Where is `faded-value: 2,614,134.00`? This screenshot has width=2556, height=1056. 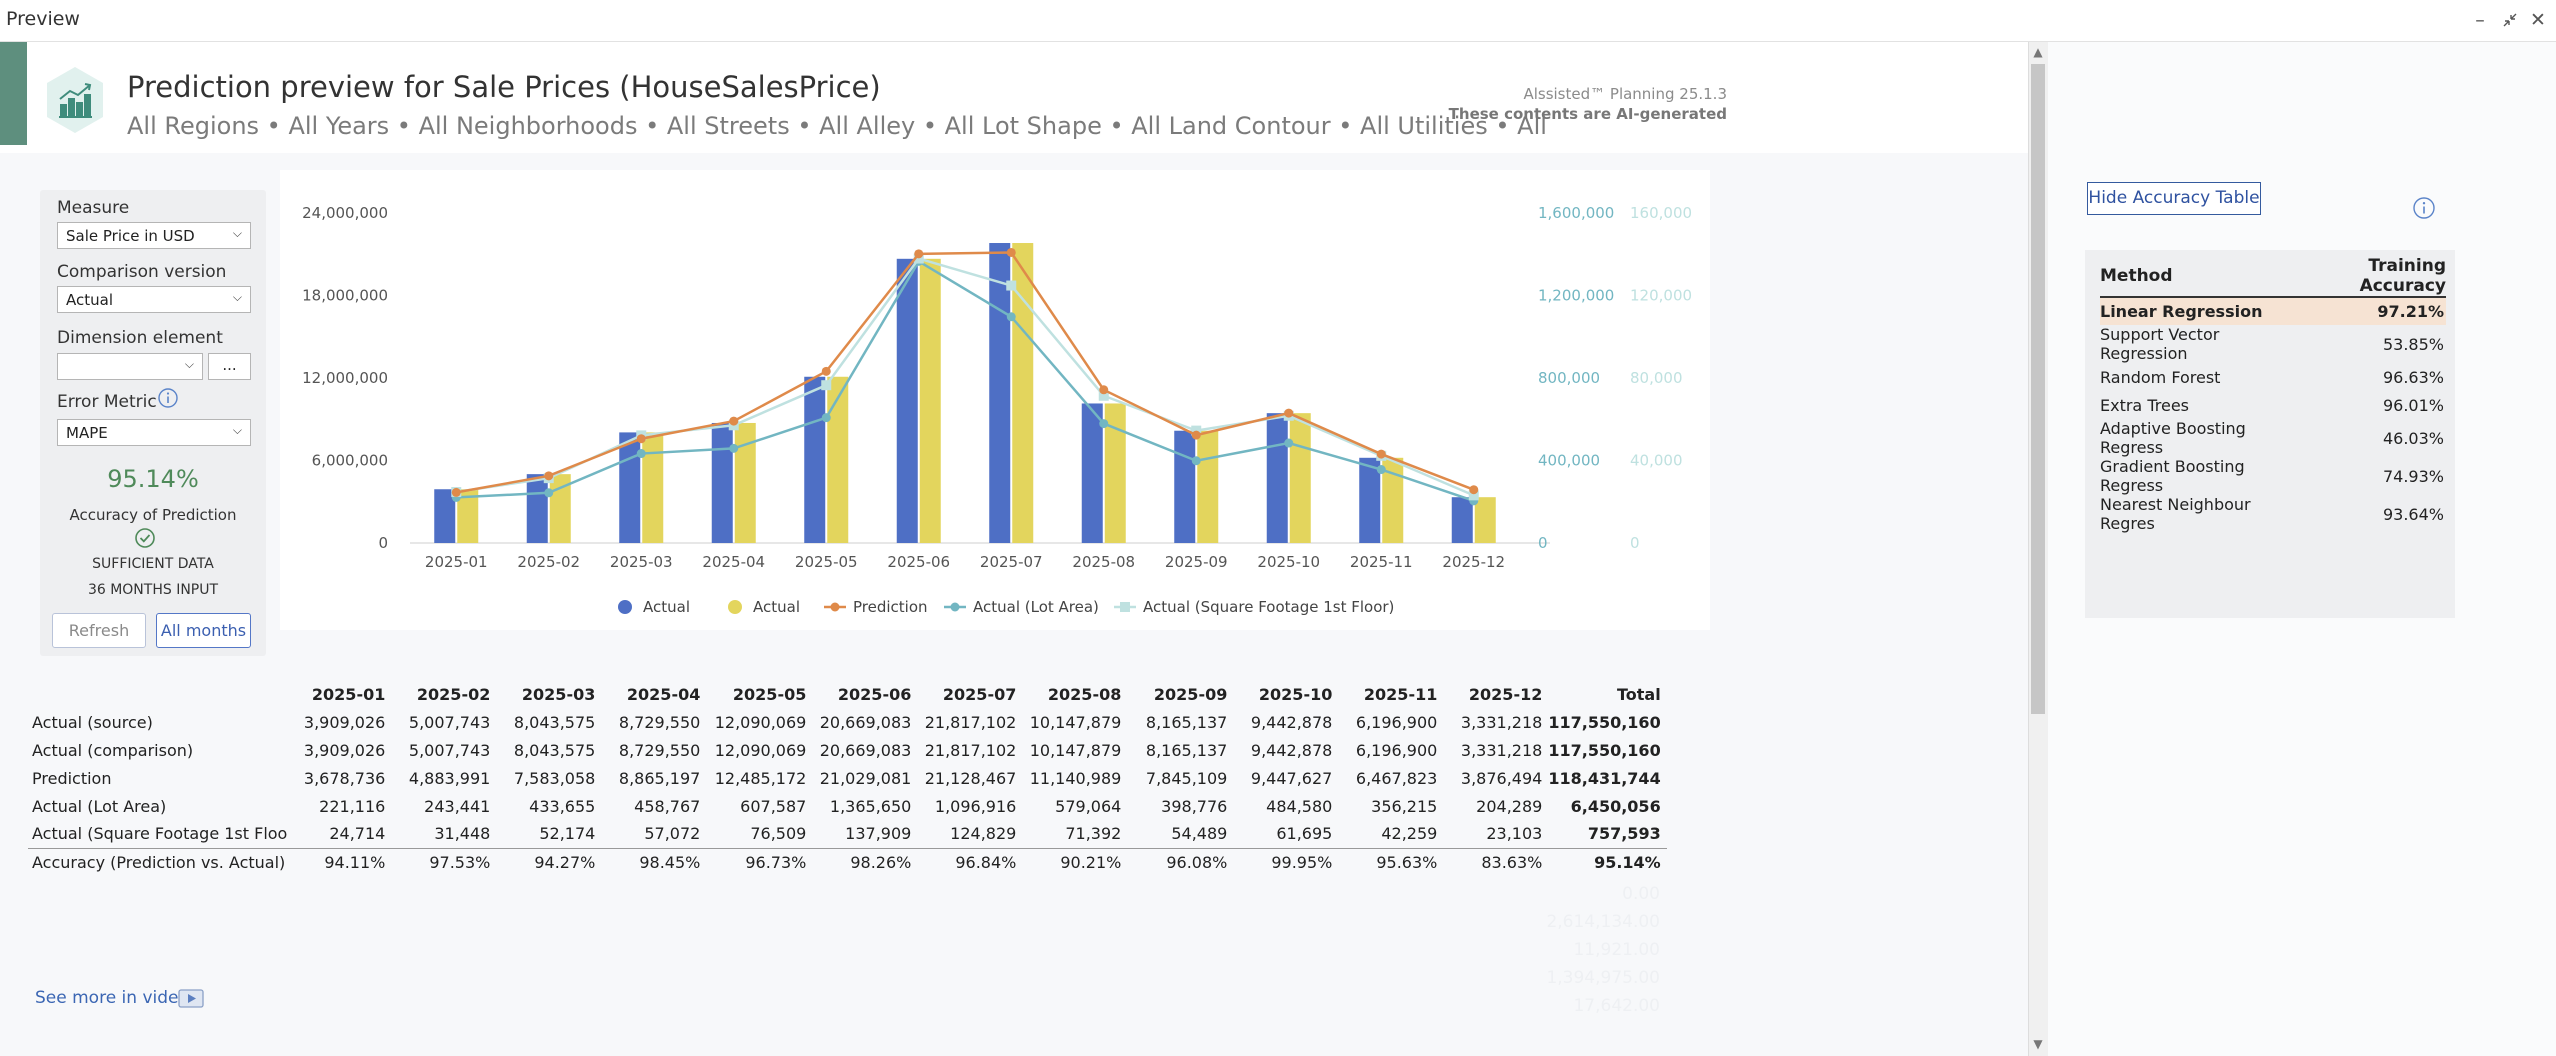 faded-value: 2,614,134.00 is located at coordinates (1603, 922).